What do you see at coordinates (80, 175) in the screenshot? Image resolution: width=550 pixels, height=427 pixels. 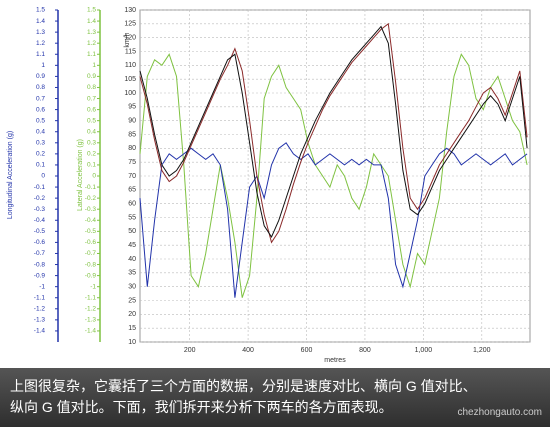 I see `y2-title: Lateral Acceleration (g)` at bounding box center [80, 175].